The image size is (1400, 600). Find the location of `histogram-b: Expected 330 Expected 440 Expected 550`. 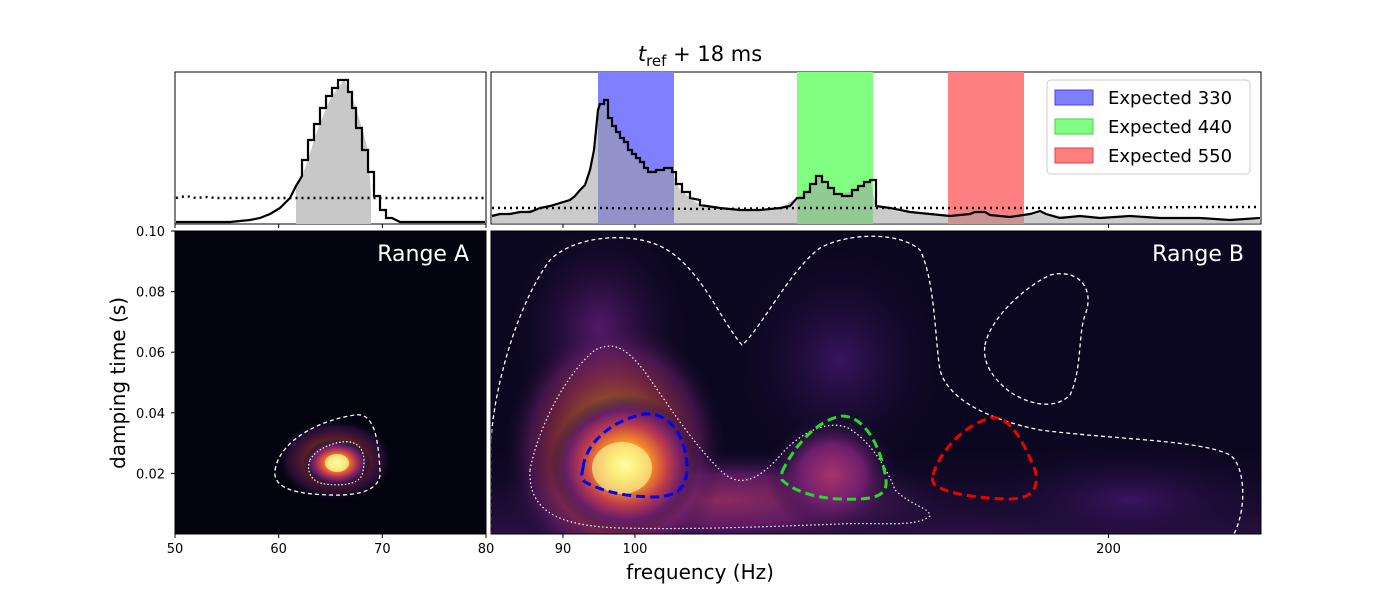

histogram-b: Expected 330 Expected 440 Expected 550 is located at coordinates (876, 148).